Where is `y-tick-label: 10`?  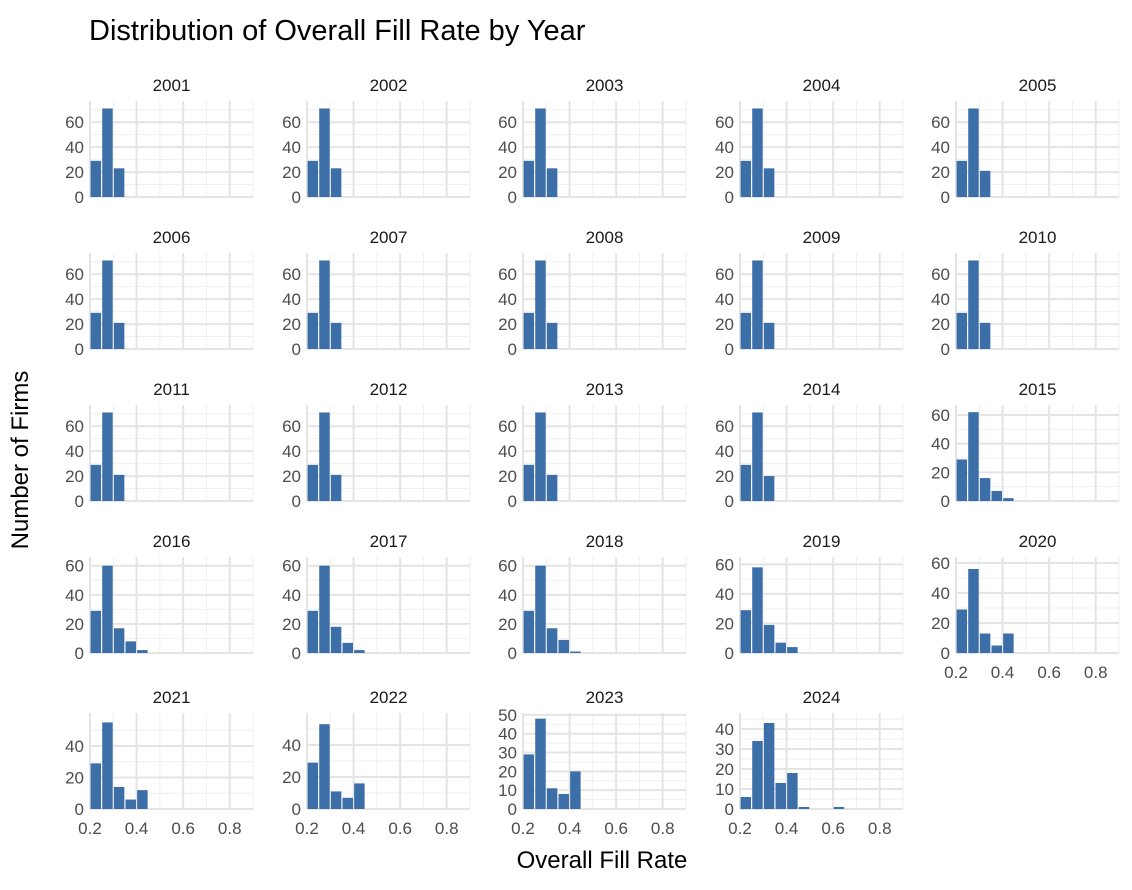
y-tick-label: 10 is located at coordinates (507, 790).